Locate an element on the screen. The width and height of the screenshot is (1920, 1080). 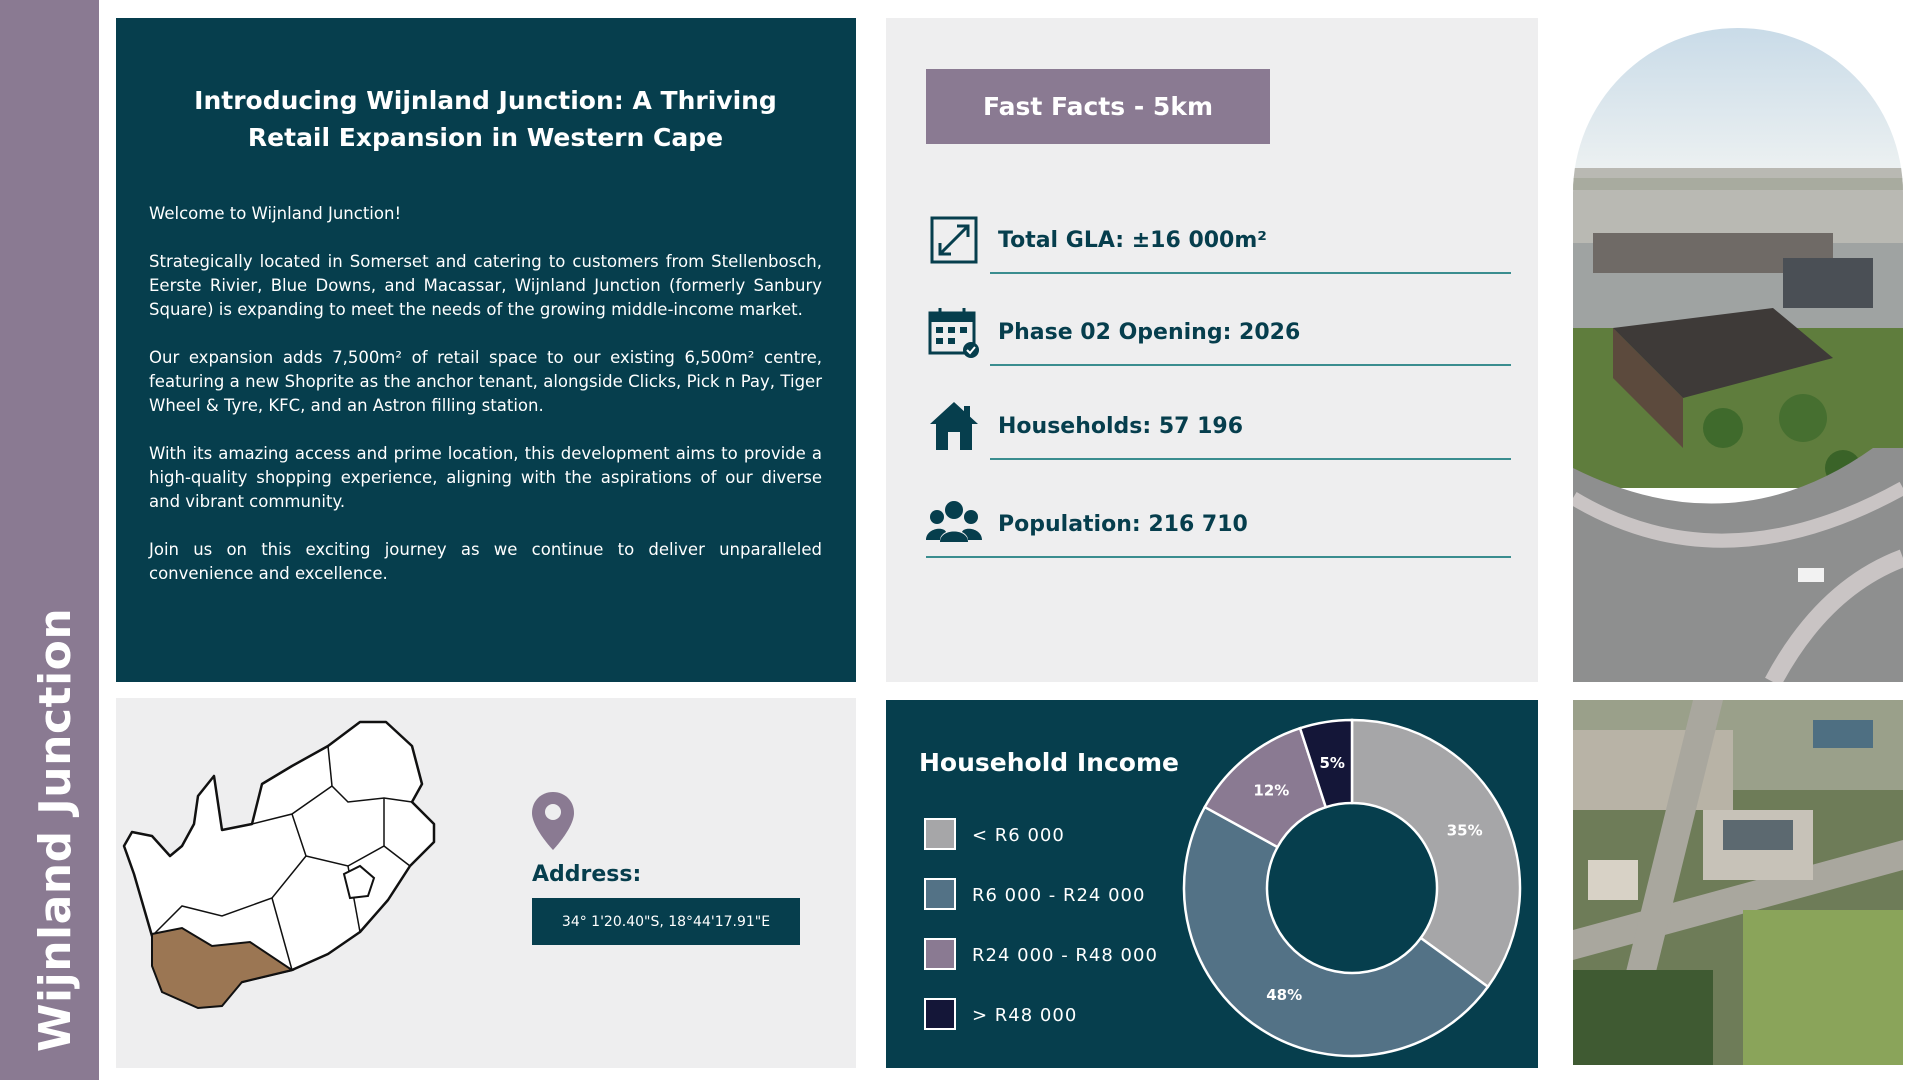
fact-households: Households: 57 196 is located at coordinates (1218, 429).